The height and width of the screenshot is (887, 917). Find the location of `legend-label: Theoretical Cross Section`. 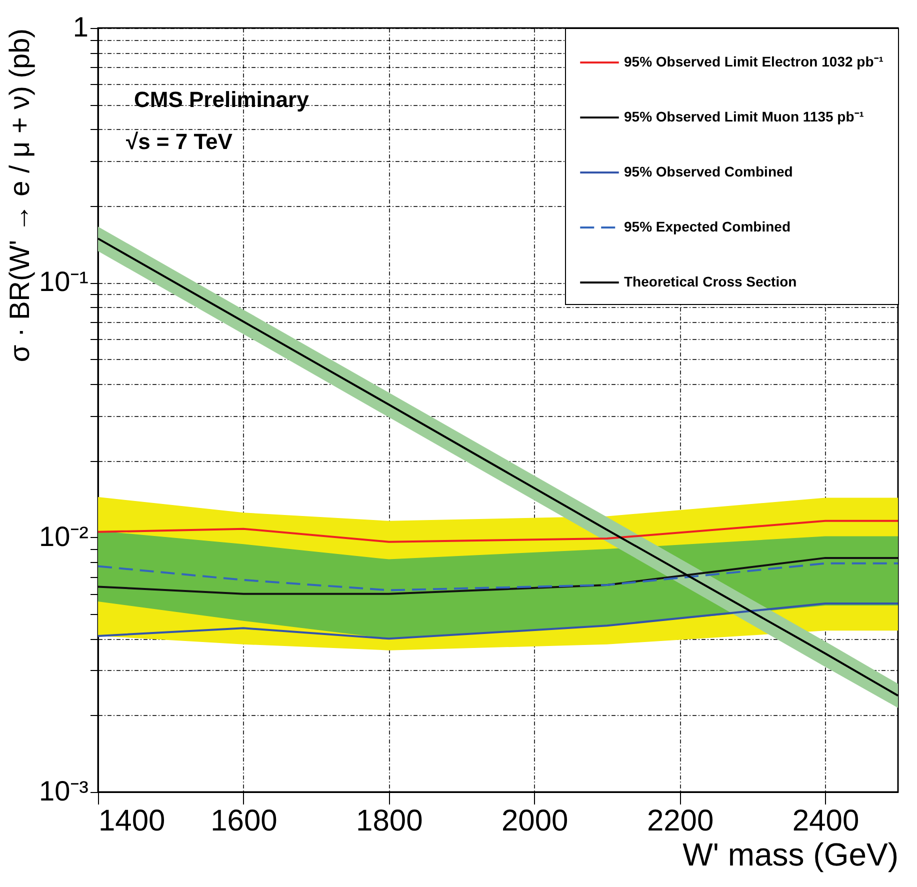

legend-label: Theoretical Cross Section is located at coordinates (710, 282).